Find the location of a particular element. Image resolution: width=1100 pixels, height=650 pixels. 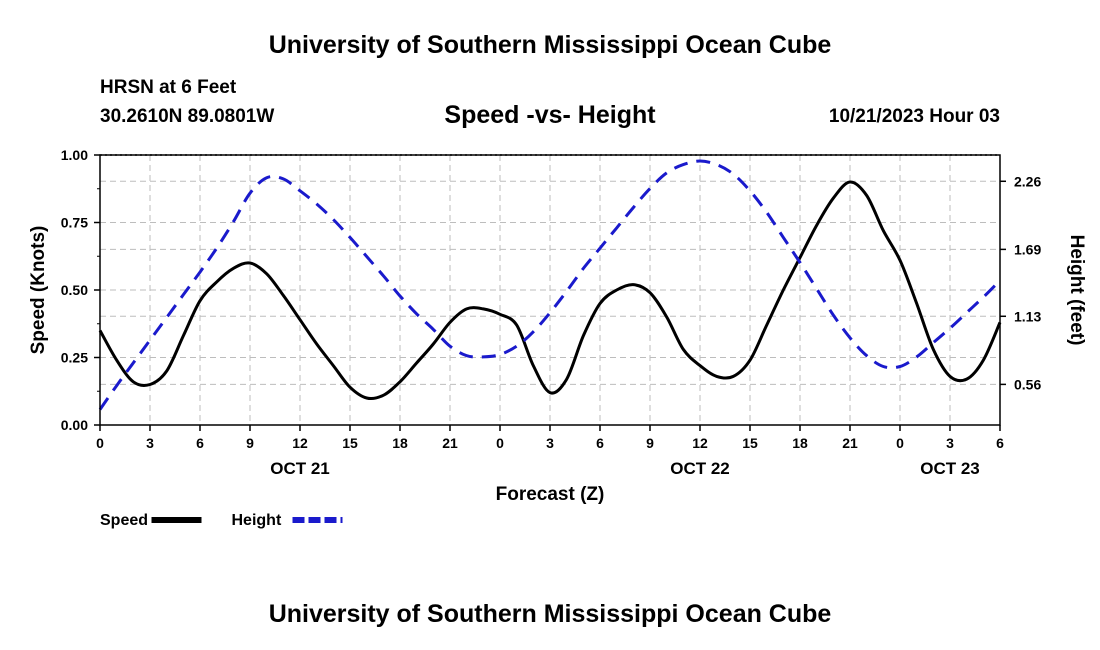

y-axis-title: Speed (Knots) is located at coordinates (38, 290).